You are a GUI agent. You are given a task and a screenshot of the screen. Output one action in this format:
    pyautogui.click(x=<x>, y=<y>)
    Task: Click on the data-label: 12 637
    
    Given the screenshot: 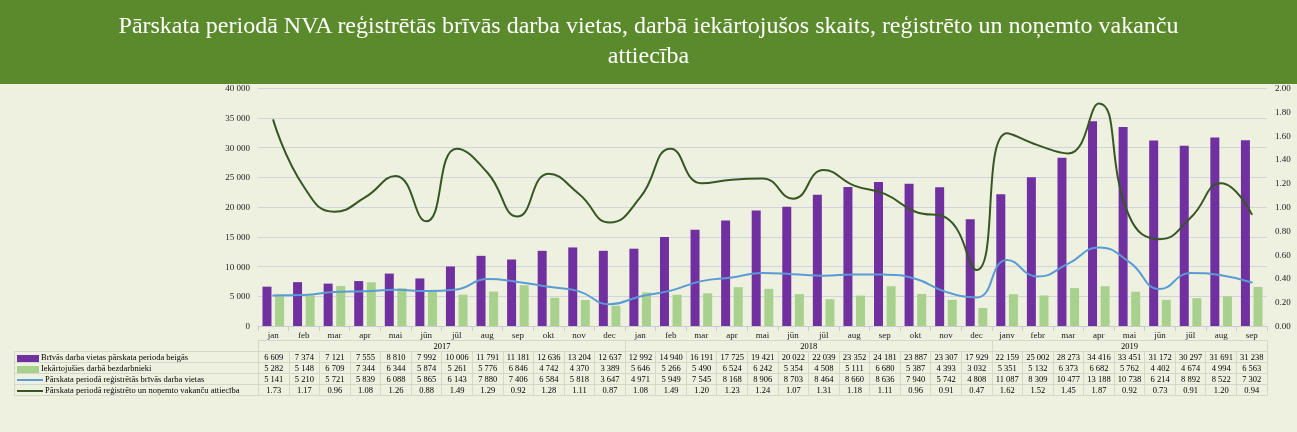 What is the action you would take?
    pyautogui.click(x=610, y=357)
    